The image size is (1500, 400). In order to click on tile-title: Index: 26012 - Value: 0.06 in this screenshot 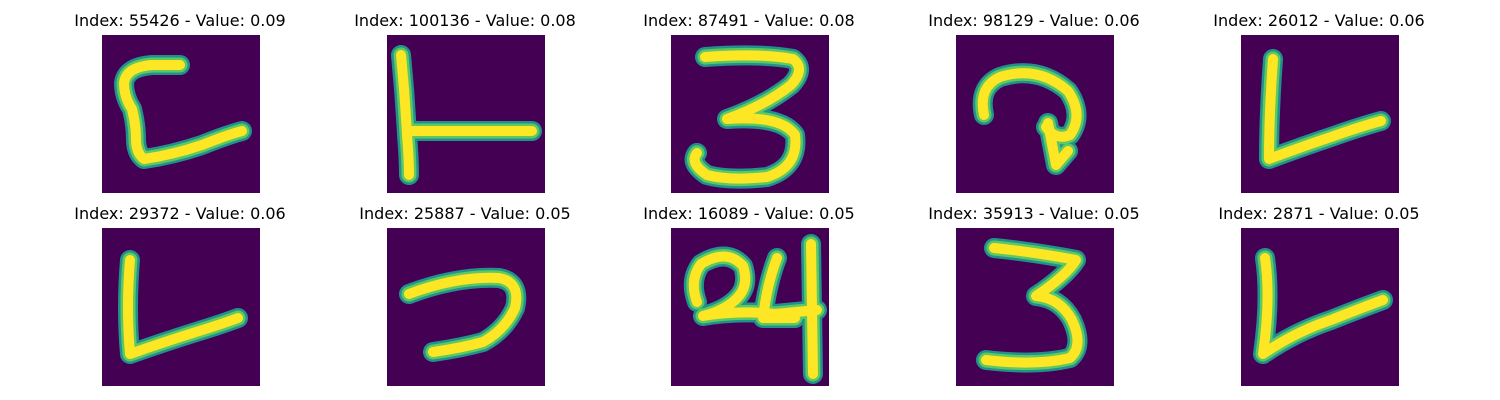, I will do `click(1319, 20)`.